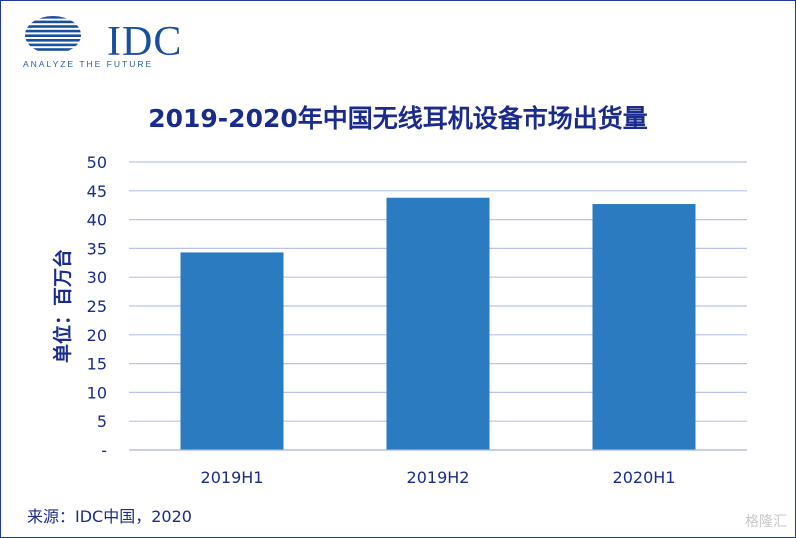 The image size is (796, 538). I want to click on source-note: 来源：IDC中国，2020, so click(109, 516).